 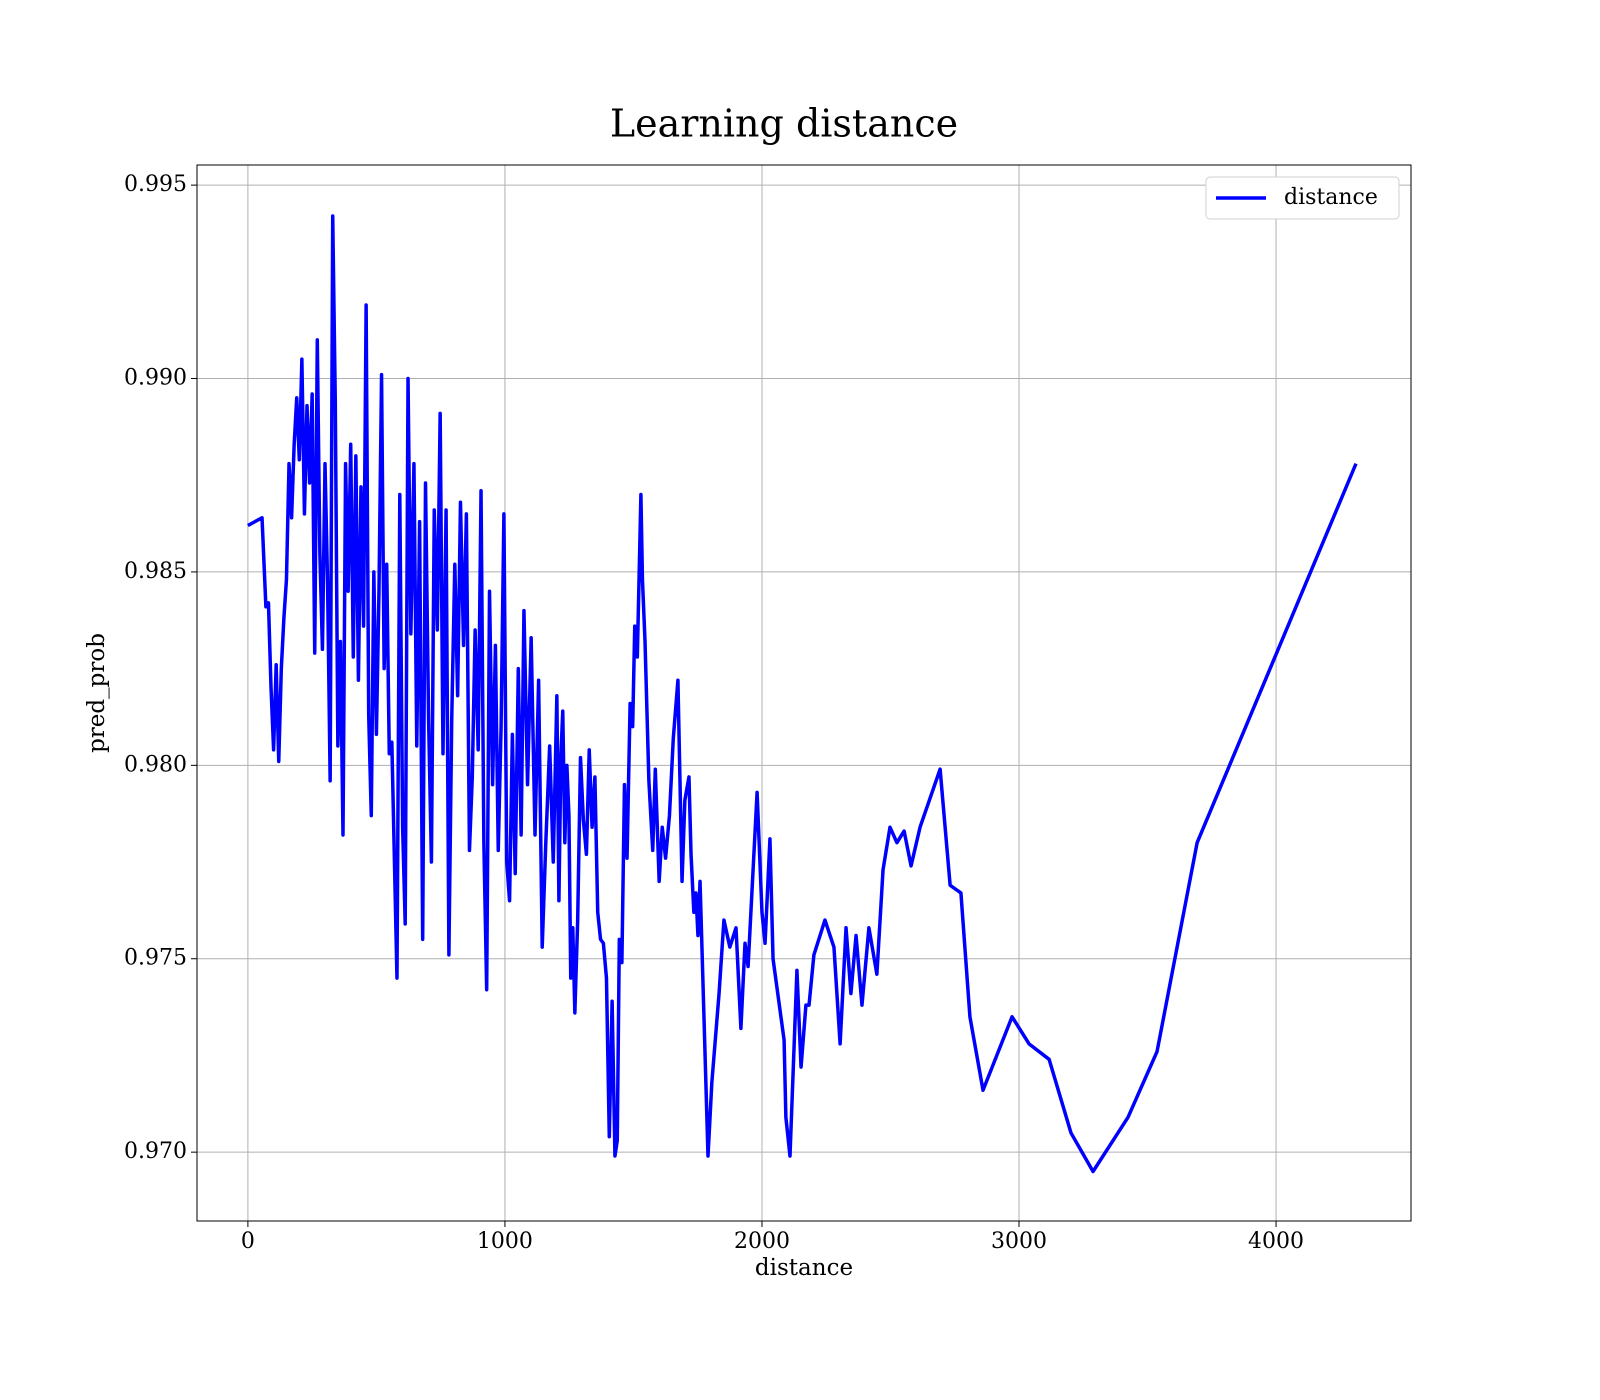 I want to click on legend-label: distance, so click(x=1331, y=197).